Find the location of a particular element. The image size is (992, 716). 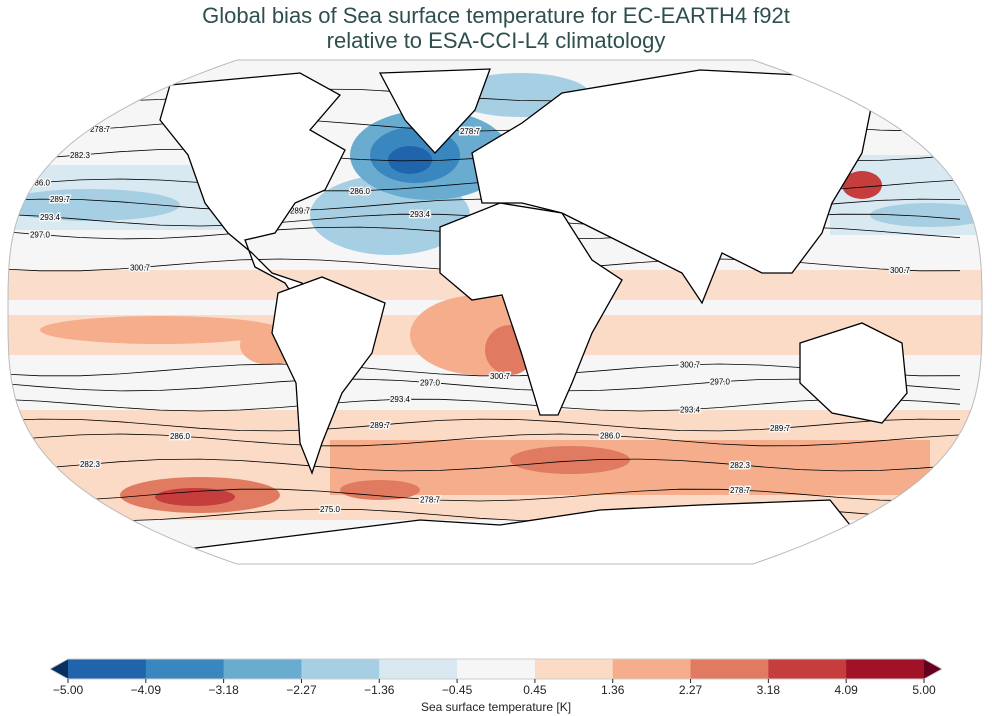

colorbar-tick-label: 4.09 is located at coordinates (846, 690).